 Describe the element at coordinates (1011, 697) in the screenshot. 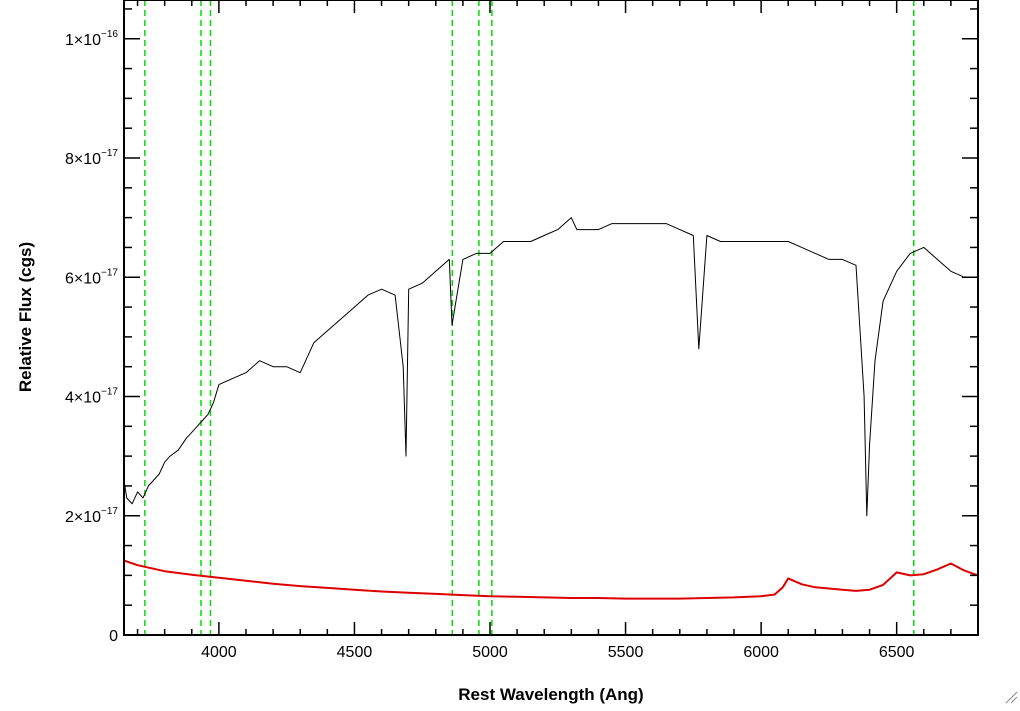

I see `resize-grip-icon` at that location.